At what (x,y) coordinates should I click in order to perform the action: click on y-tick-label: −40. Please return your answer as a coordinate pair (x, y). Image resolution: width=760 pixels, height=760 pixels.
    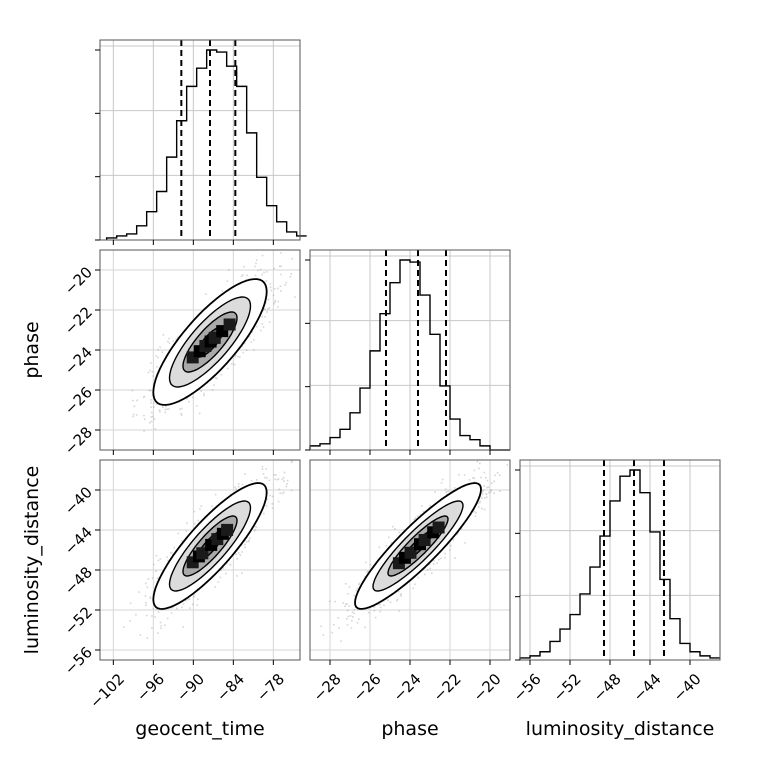
    Looking at the image, I should click on (78, 500).